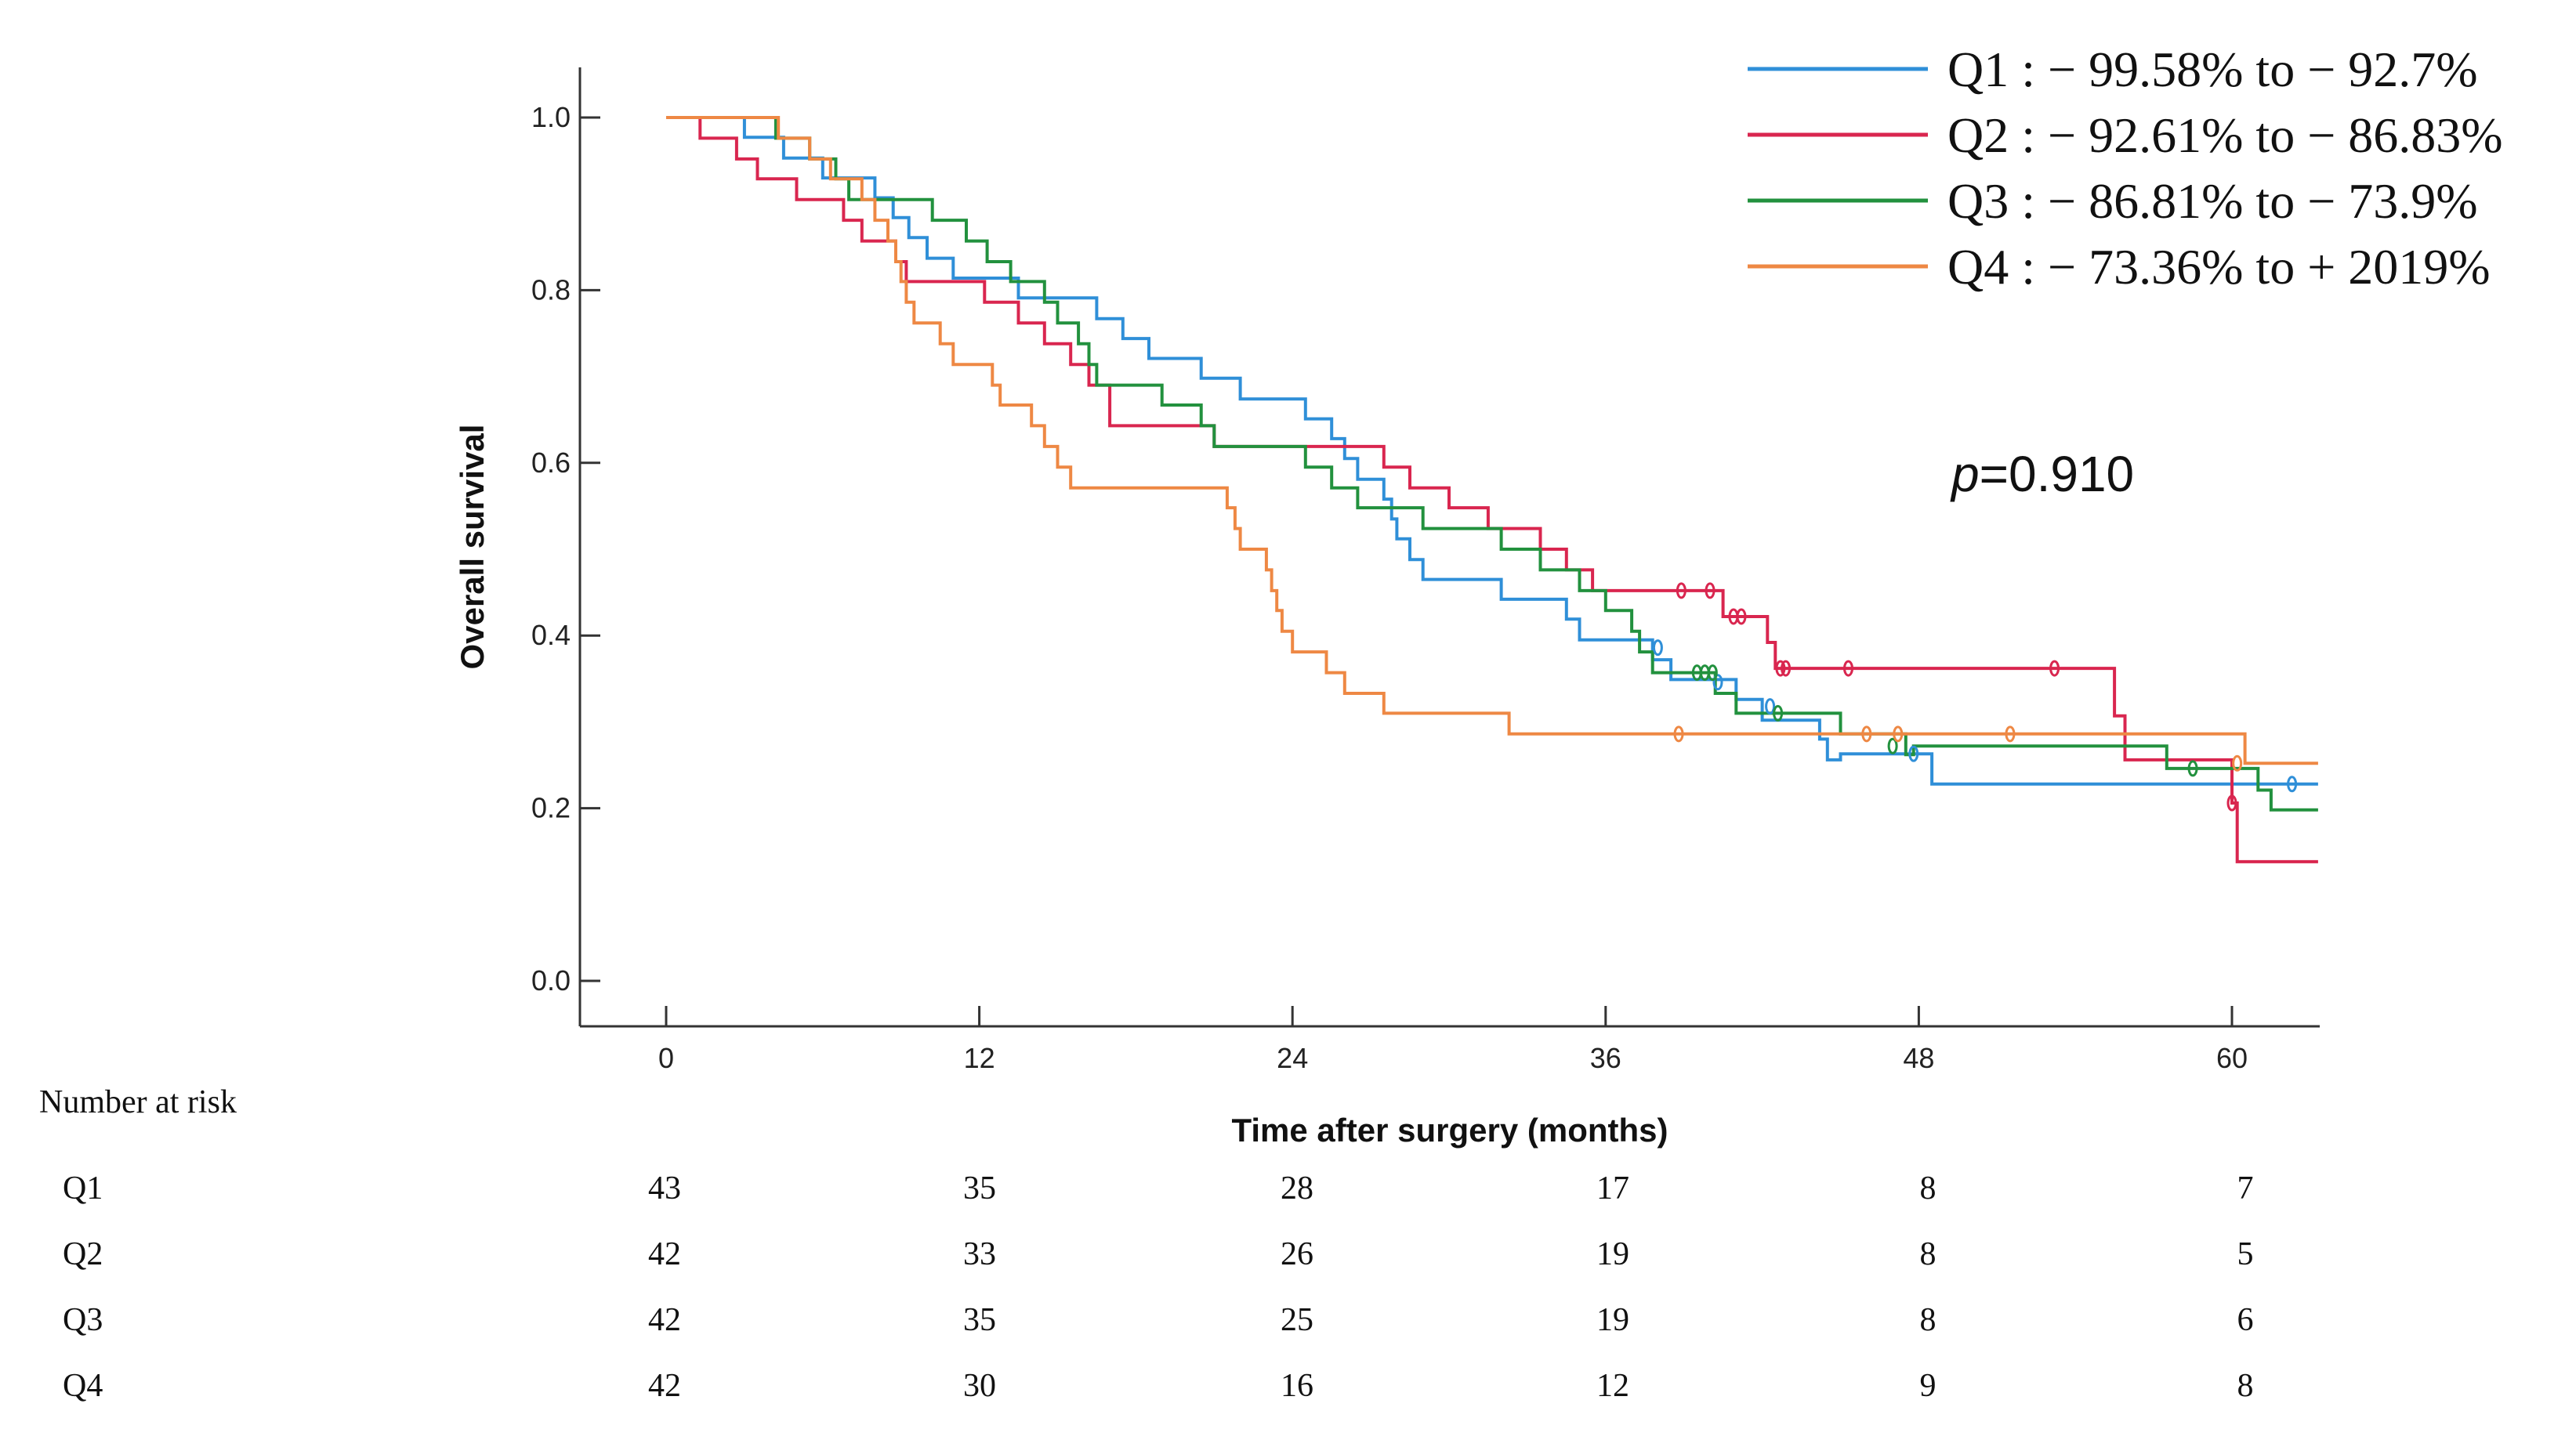 This screenshot has height=1429, width=2576. What do you see at coordinates (2245, 1188) in the screenshot?
I see `risk-count-q1: 7` at bounding box center [2245, 1188].